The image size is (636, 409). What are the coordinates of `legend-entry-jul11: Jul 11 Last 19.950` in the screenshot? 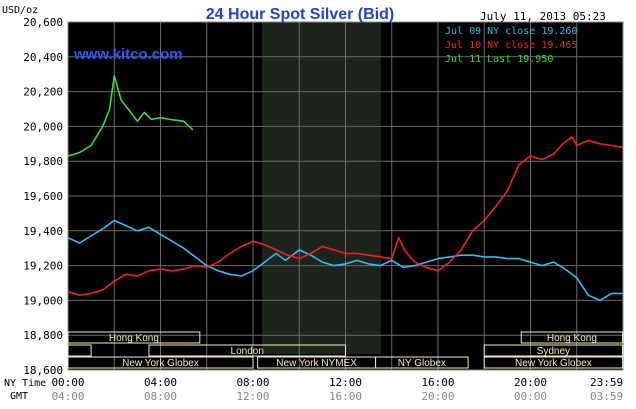 It's located at (499, 59).